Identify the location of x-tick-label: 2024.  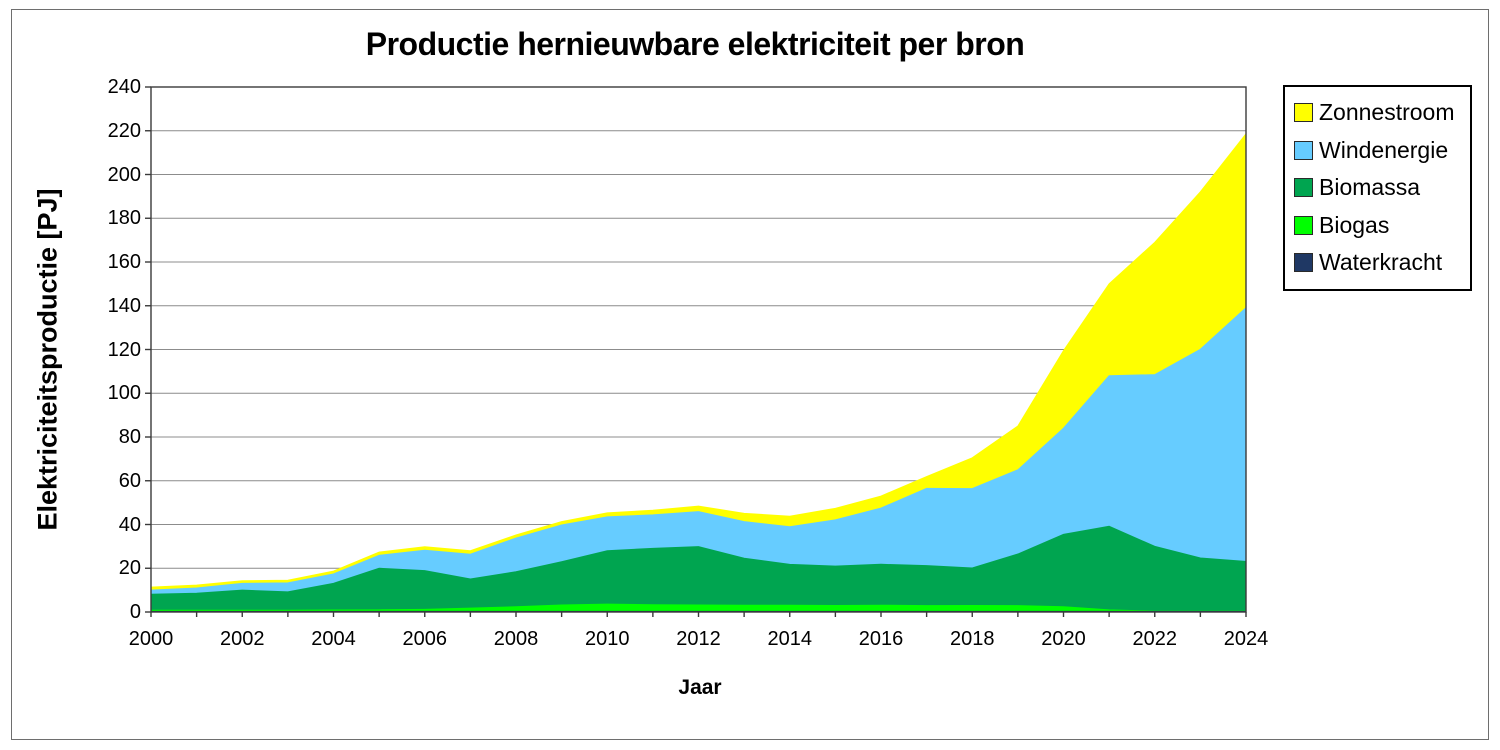
(1246, 639).